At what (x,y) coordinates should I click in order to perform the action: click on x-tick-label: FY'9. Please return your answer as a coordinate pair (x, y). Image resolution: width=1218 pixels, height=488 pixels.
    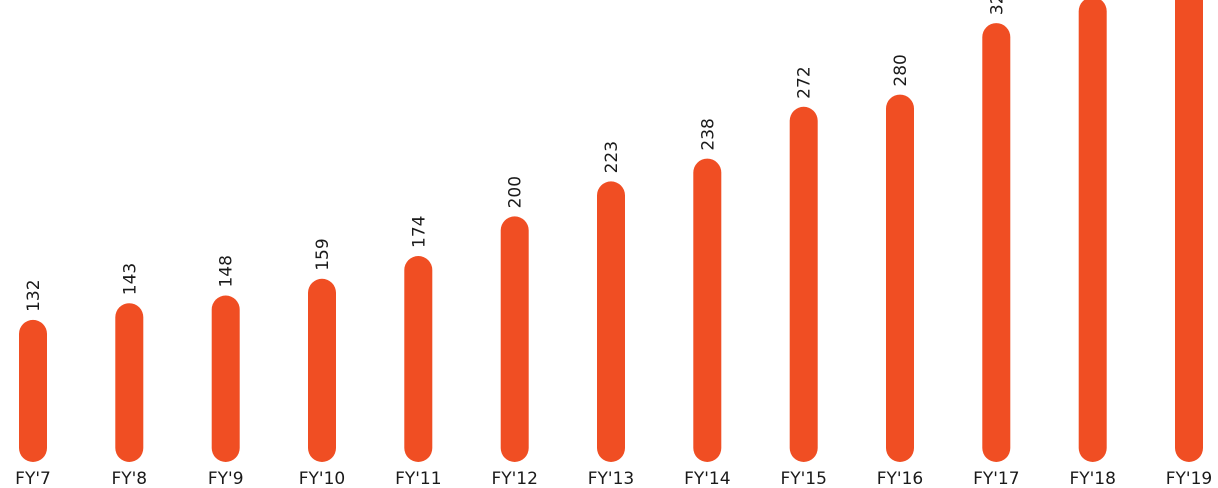
    Looking at the image, I should click on (226, 478).